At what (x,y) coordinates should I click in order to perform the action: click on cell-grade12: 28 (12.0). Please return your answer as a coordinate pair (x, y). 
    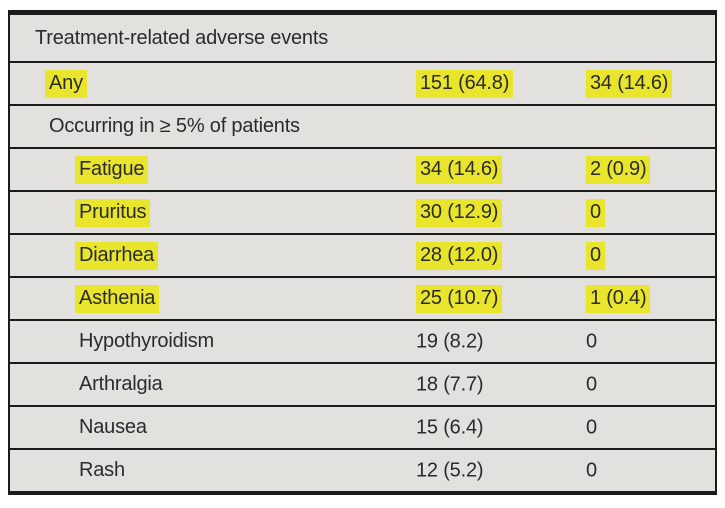
    Looking at the image, I should click on (459, 255).